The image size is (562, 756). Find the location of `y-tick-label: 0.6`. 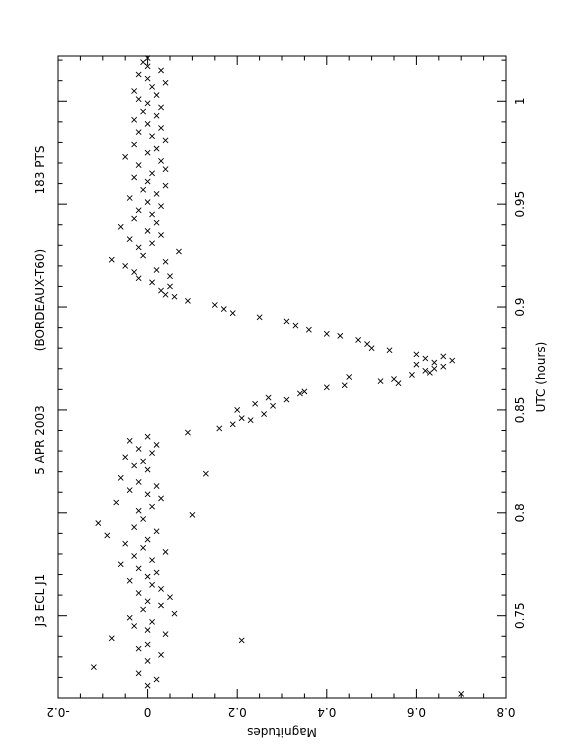

y-tick-label: 0.6 is located at coordinates (416, 712).